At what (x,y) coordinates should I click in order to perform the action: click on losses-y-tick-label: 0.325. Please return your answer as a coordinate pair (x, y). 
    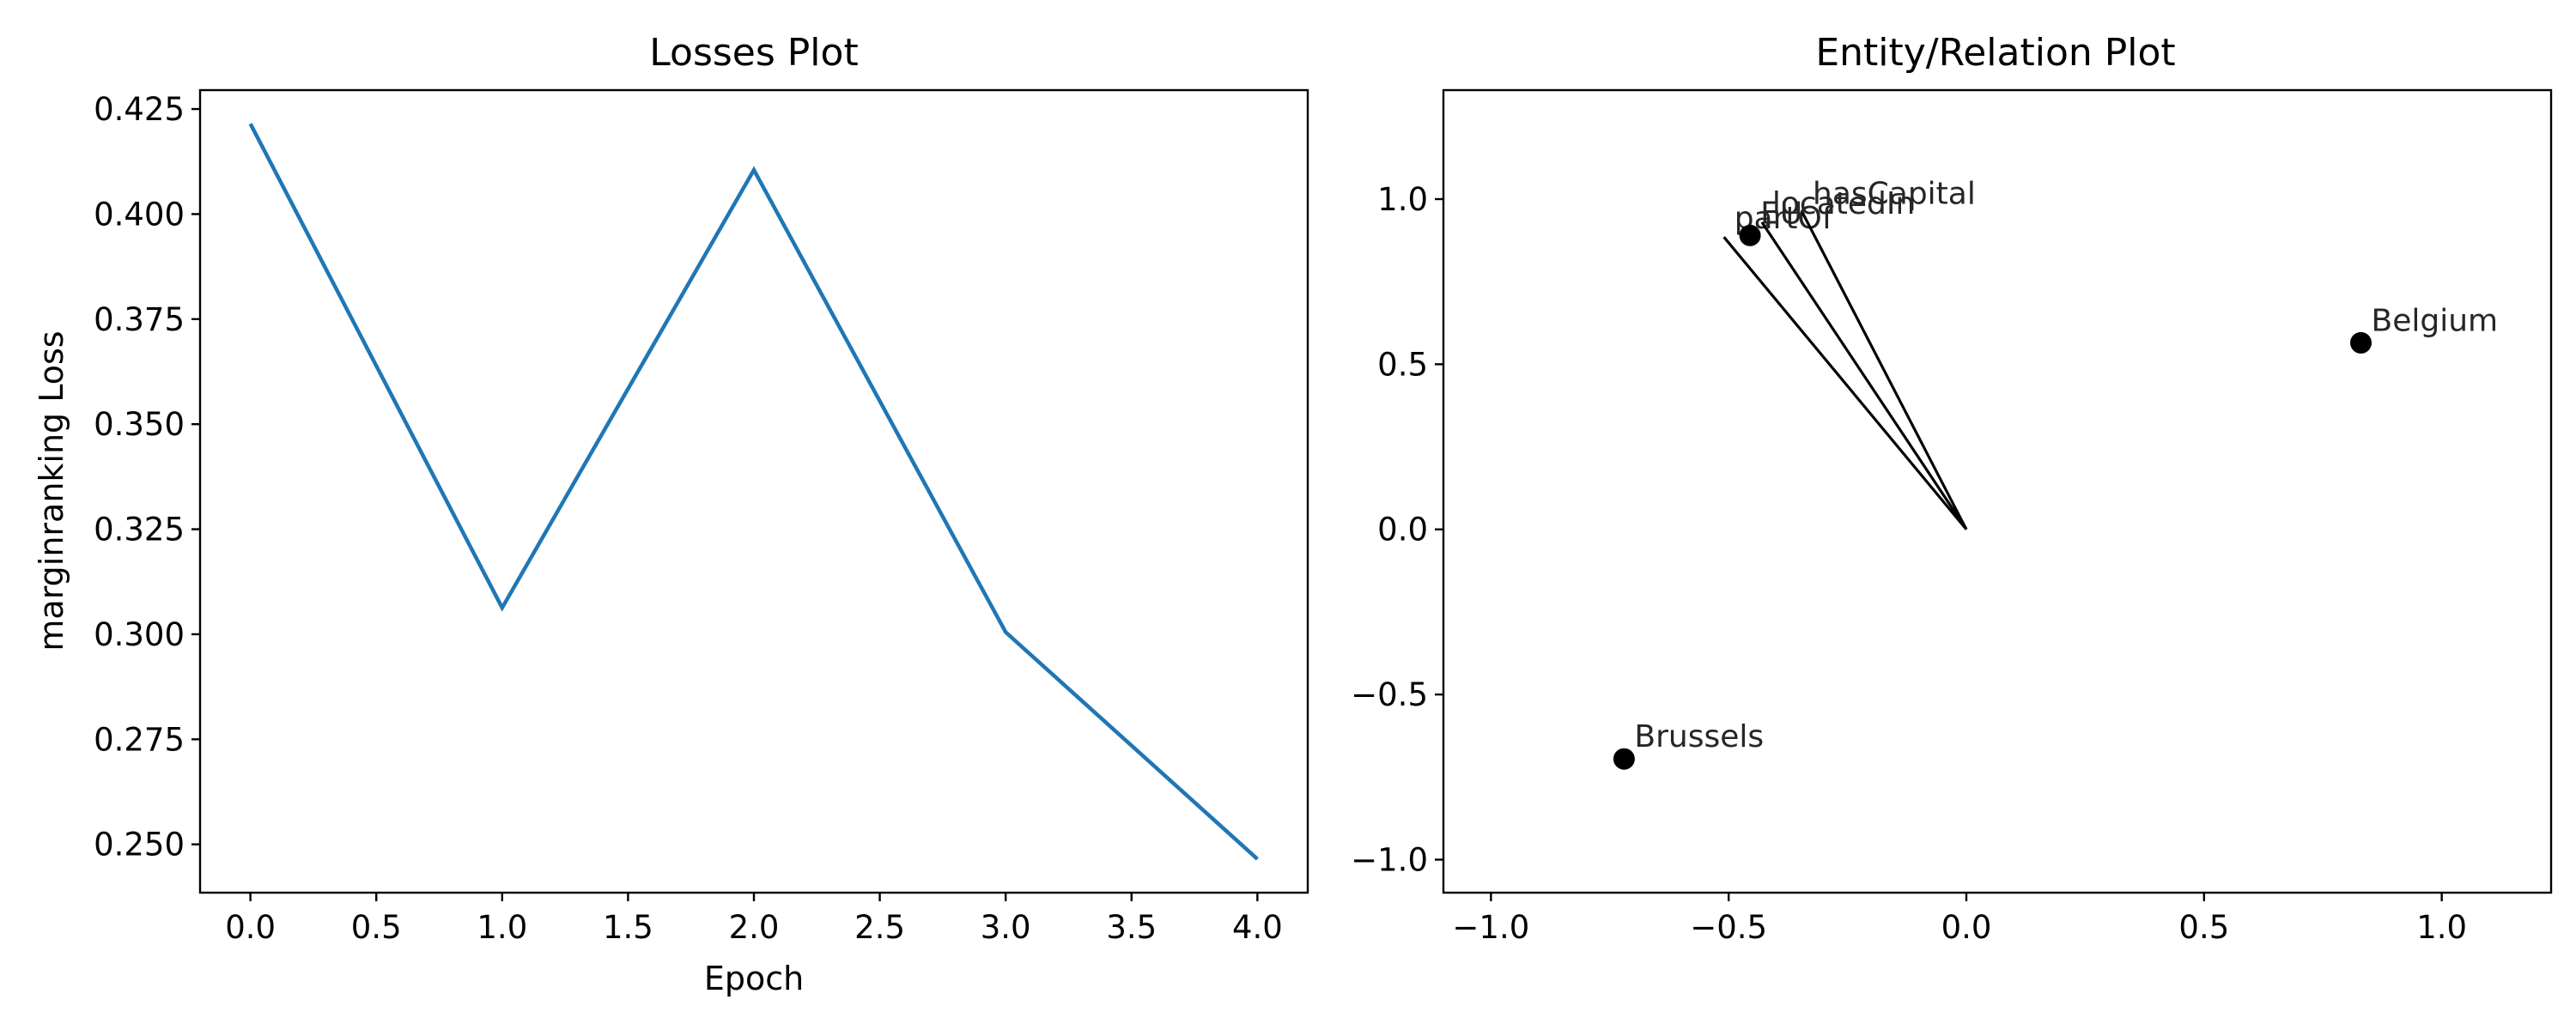
    Looking at the image, I should click on (139, 530).